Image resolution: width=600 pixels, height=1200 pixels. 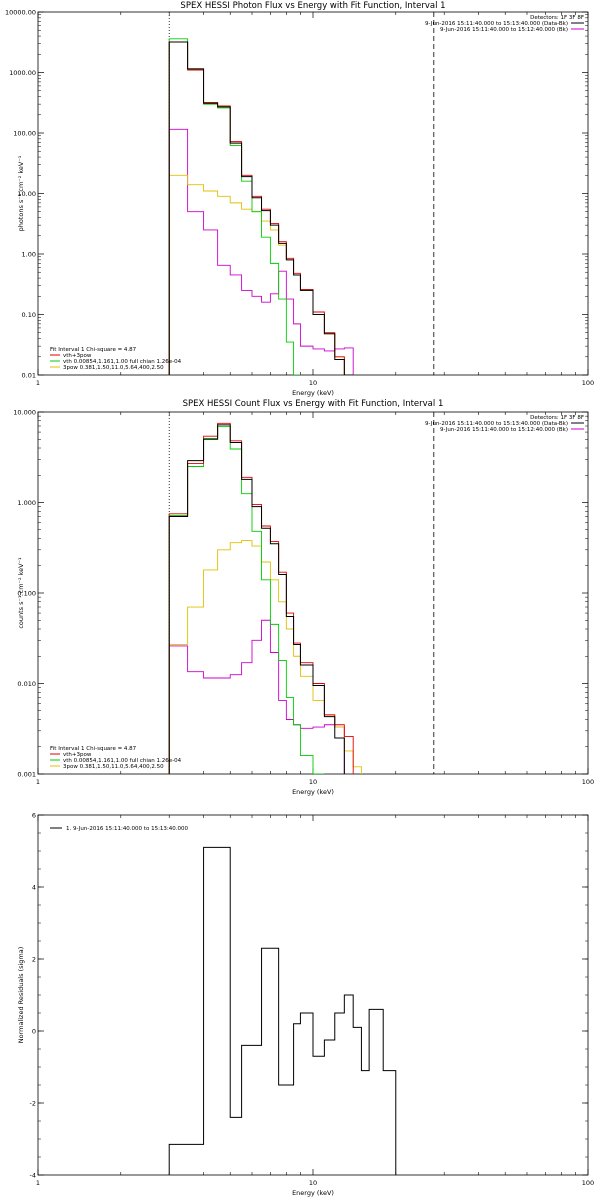 I want to click on y-tick-label: 1000.00, so click(x=22, y=73).